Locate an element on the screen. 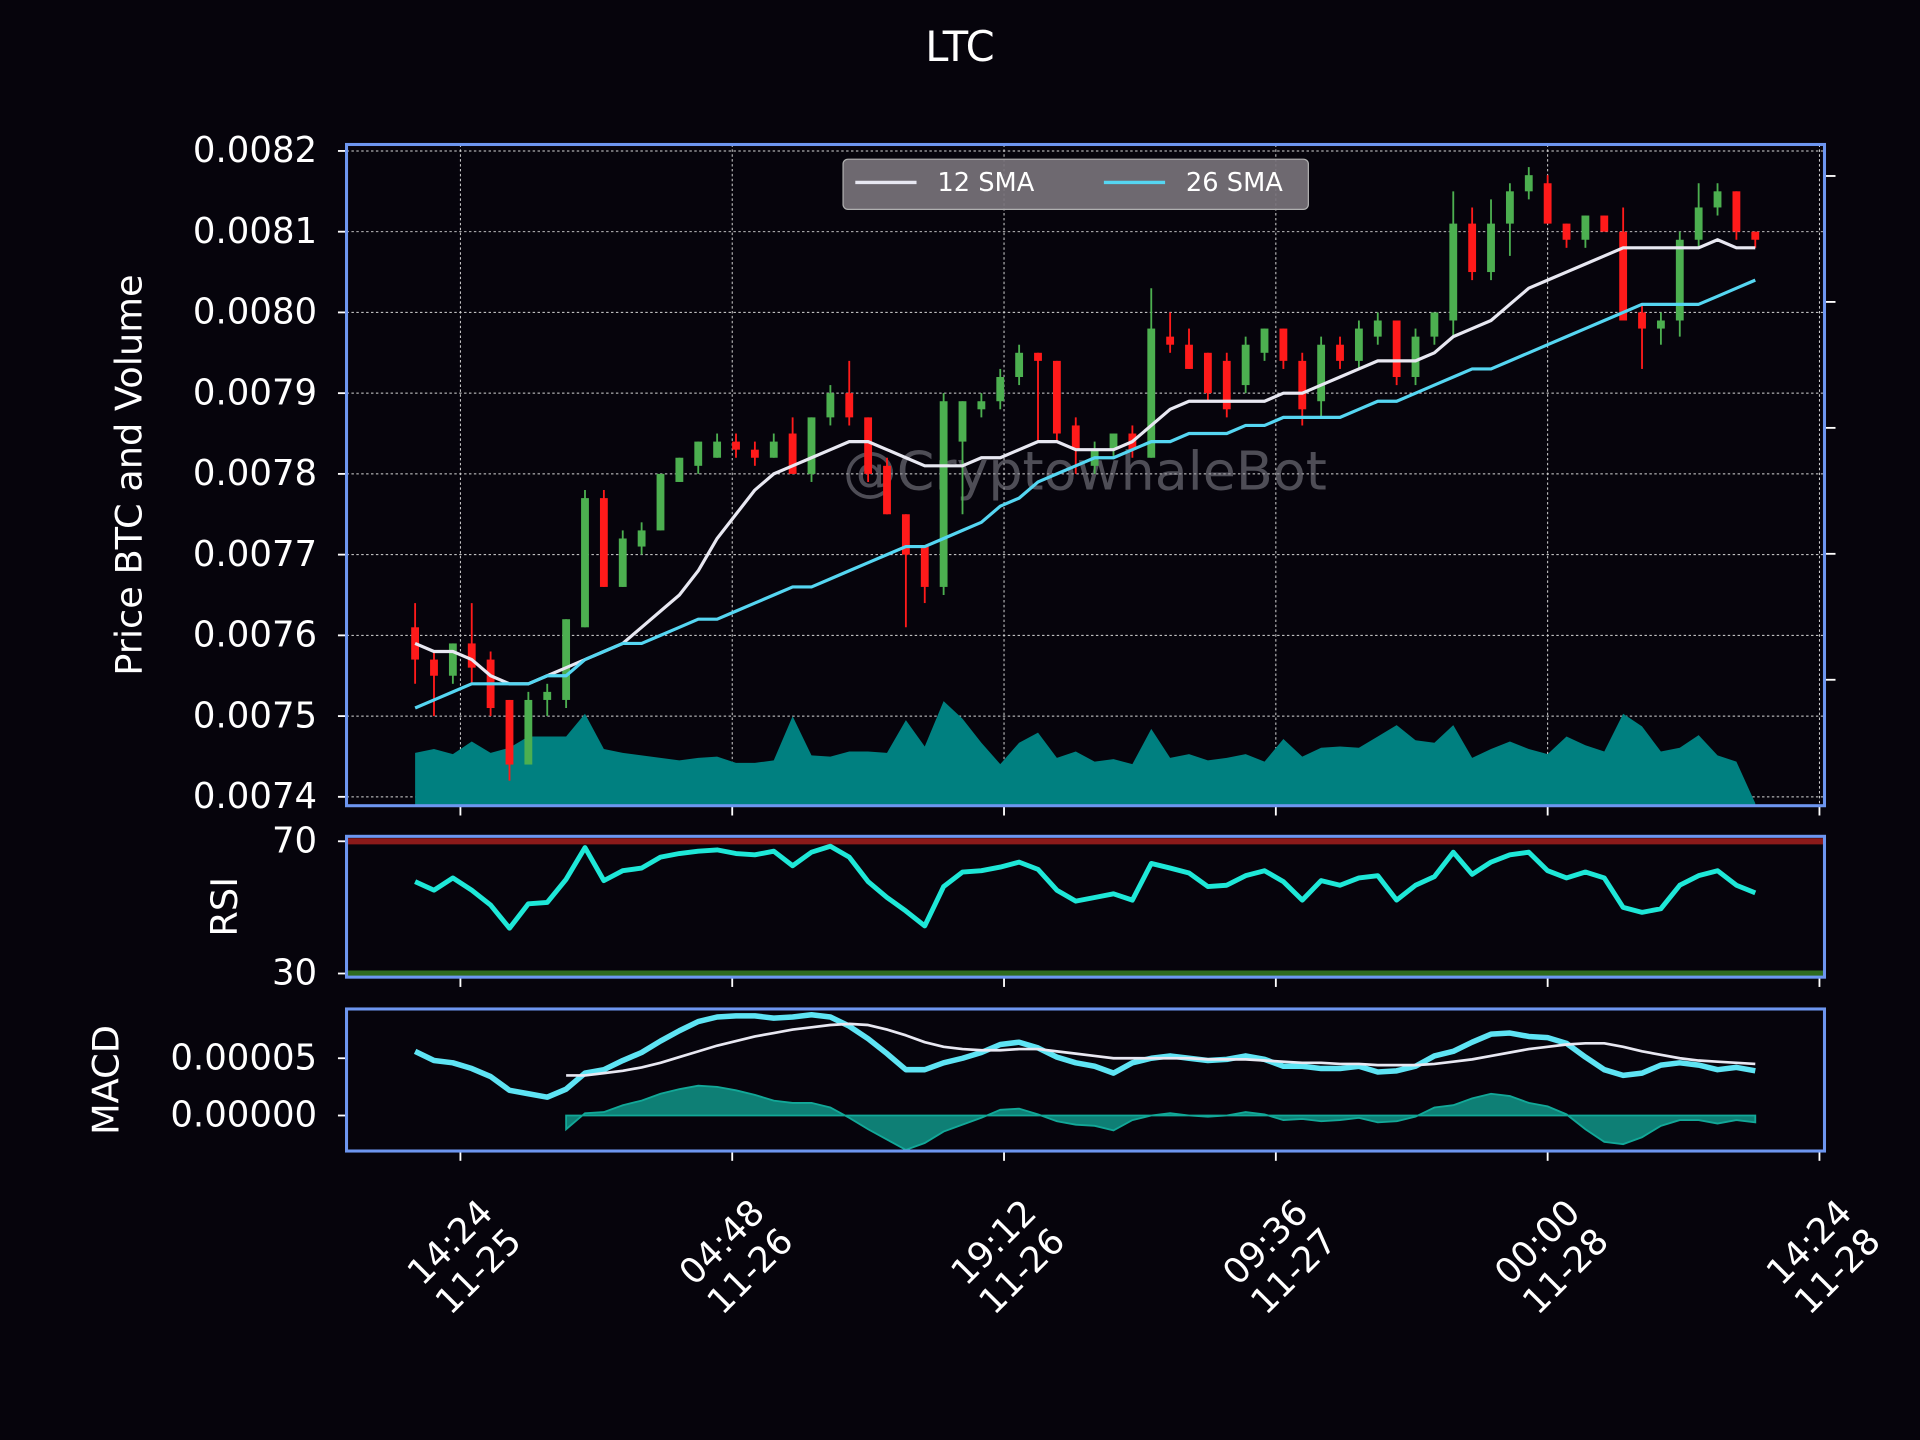 The height and width of the screenshot is (1440, 1920). legend-box is located at coordinates (1075, 184).